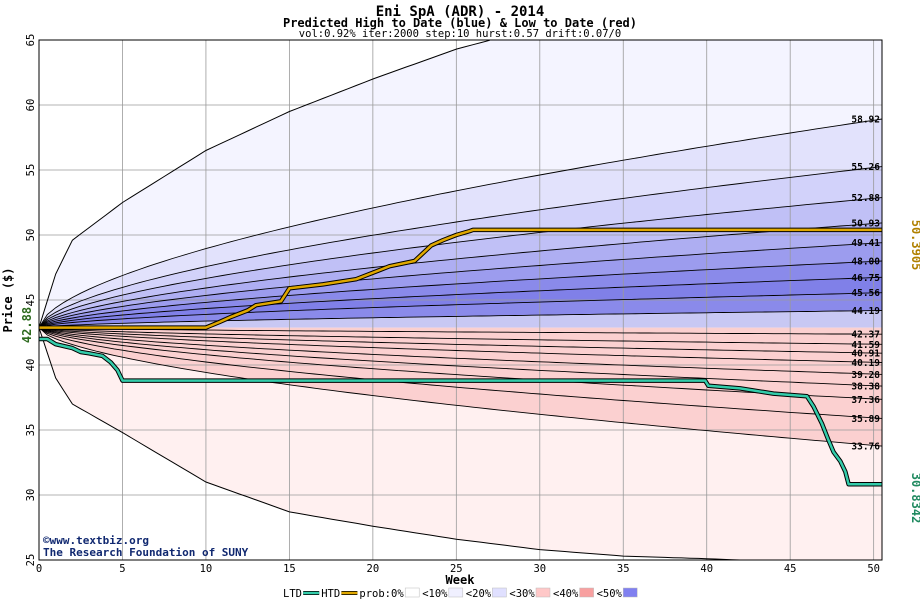 This screenshot has width=920, height=600. What do you see at coordinates (31, 560) in the screenshot?
I see `y-tick-label: 25` at bounding box center [31, 560].